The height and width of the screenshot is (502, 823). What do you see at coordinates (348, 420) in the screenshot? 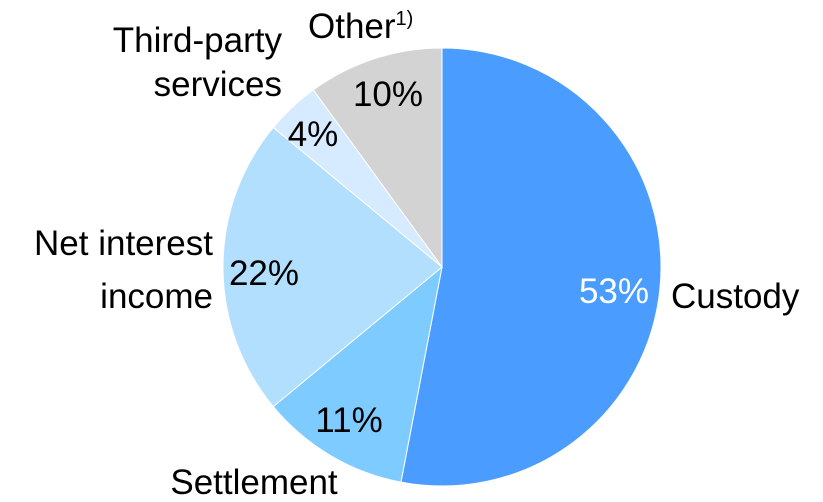
I see `slice-value-settlement: 11%` at bounding box center [348, 420].